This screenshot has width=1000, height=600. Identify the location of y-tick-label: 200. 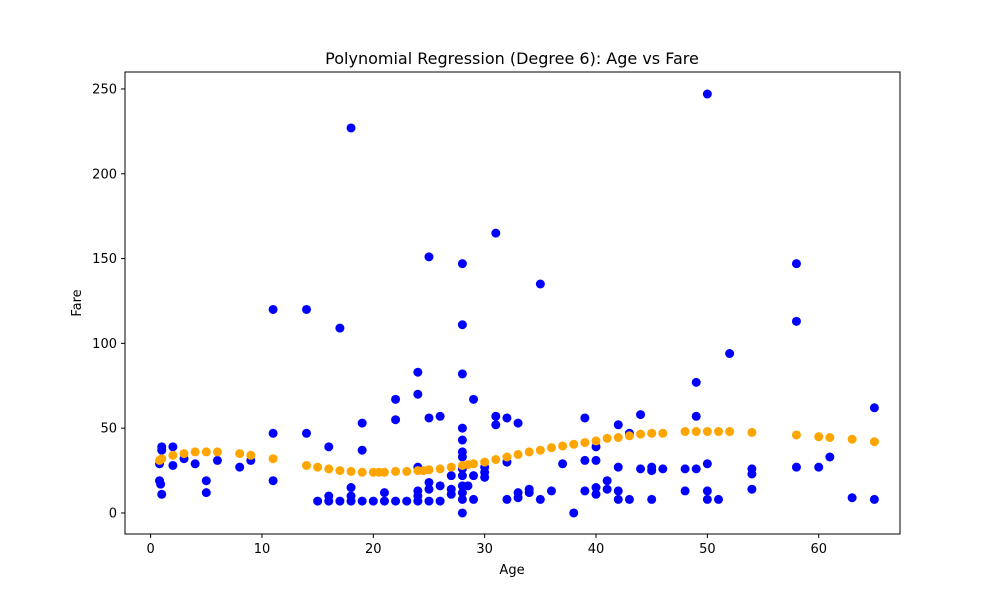
(104, 174).